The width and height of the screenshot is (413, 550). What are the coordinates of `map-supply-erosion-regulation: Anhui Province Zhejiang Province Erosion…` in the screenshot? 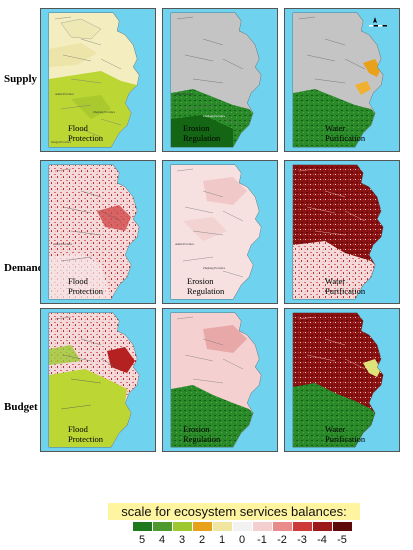 It's located at (220, 80).